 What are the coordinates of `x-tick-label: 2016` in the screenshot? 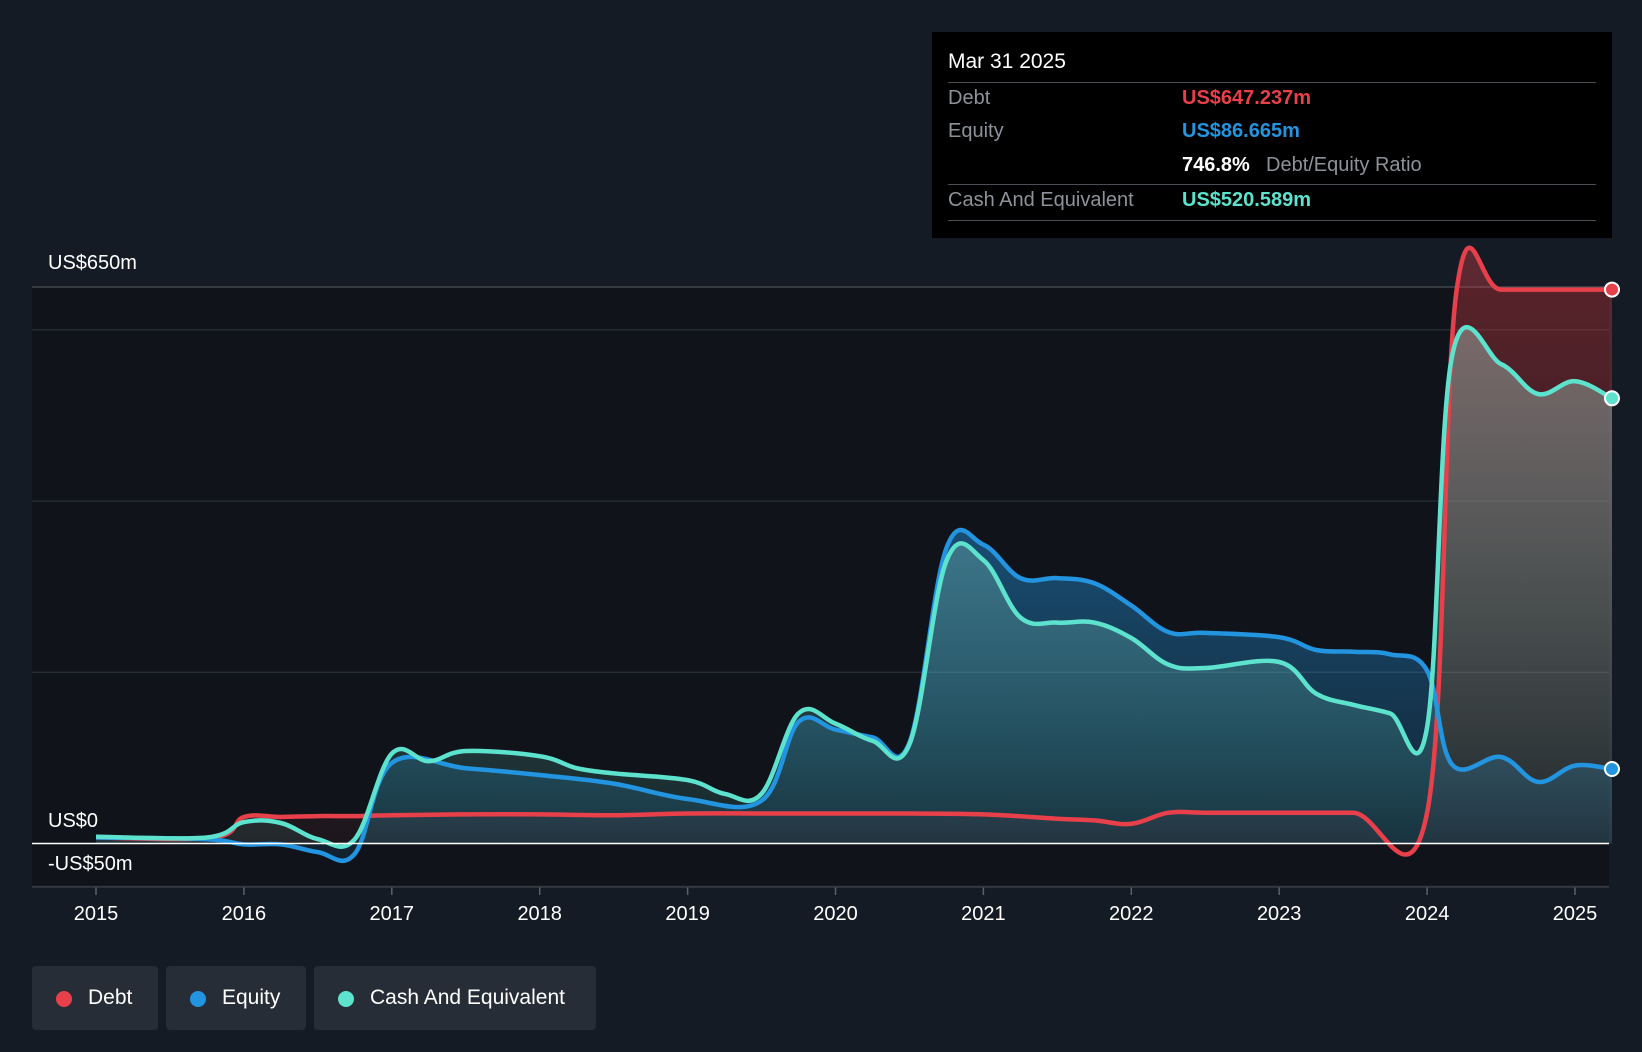 It's located at (244, 914).